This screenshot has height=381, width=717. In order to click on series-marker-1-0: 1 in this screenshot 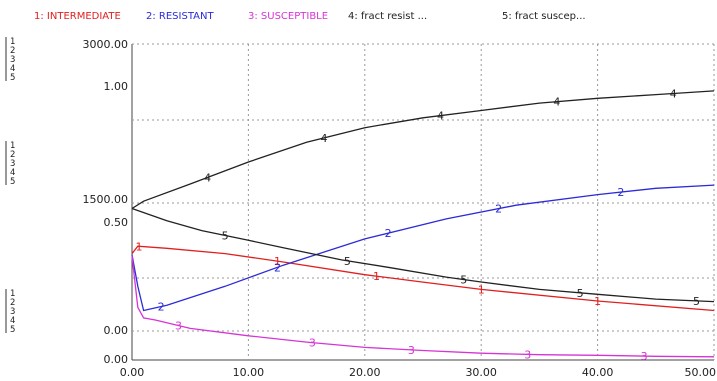, I will do `click(138, 246)`.